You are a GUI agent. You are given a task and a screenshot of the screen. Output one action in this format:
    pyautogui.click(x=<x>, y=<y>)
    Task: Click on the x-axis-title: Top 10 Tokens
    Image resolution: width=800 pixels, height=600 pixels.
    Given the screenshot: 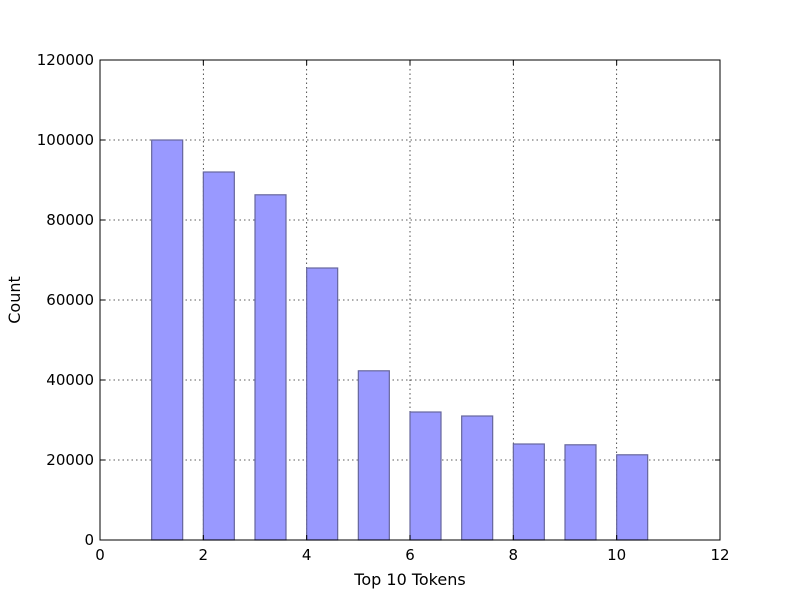 What is the action you would take?
    pyautogui.click(x=409, y=579)
    